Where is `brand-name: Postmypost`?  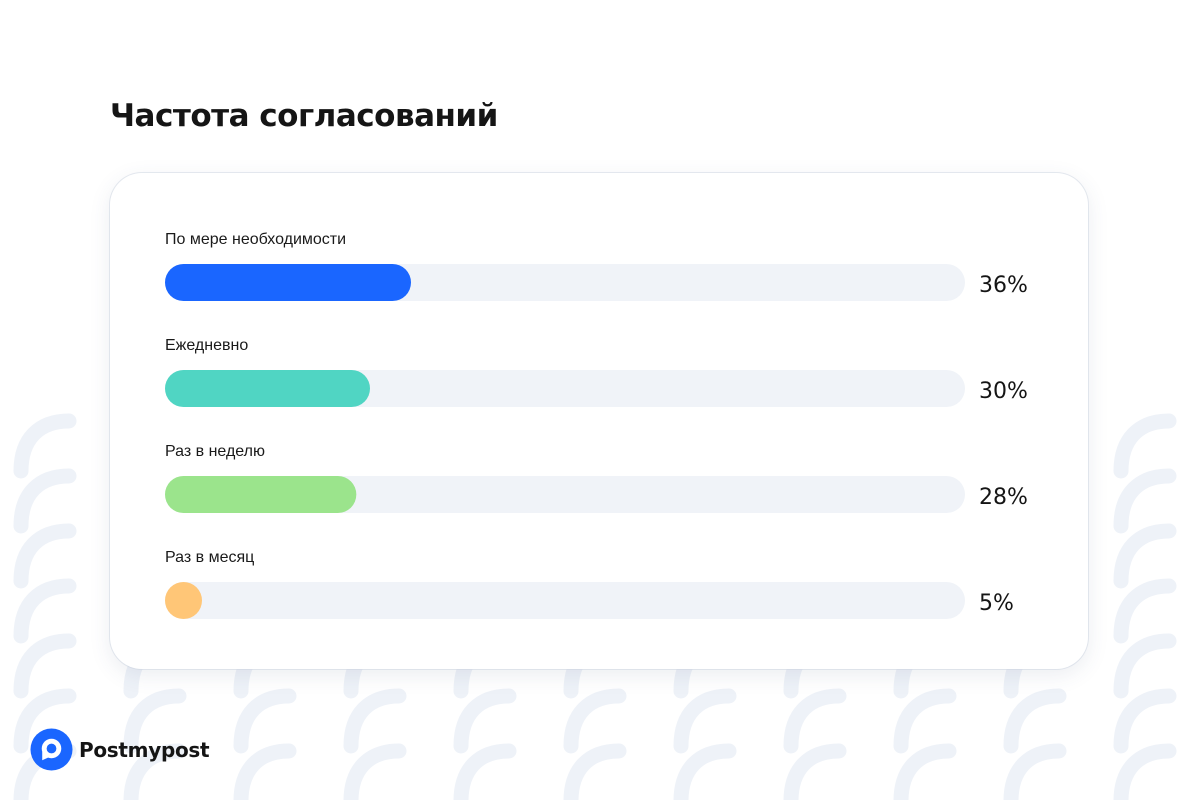
brand-name: Postmypost is located at coordinates (144, 749).